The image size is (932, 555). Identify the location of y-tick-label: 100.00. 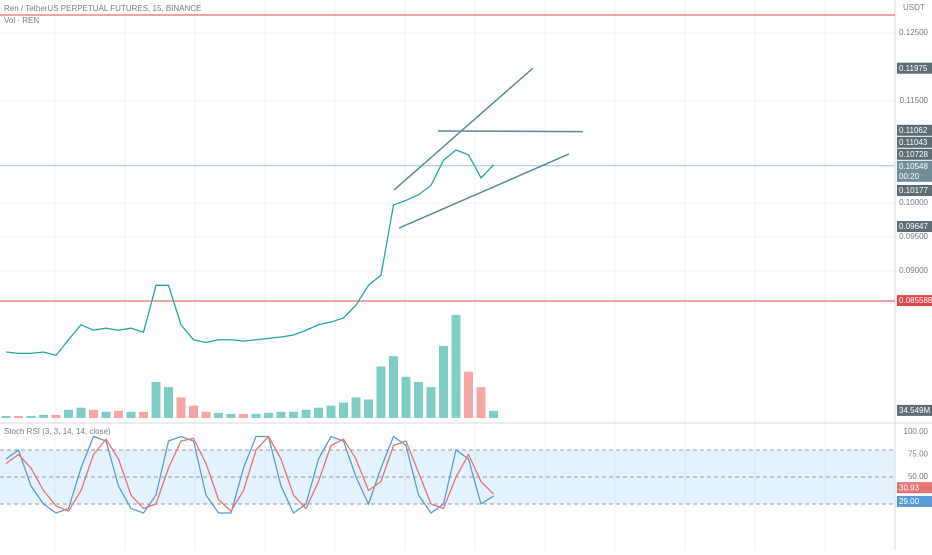
(916, 431).